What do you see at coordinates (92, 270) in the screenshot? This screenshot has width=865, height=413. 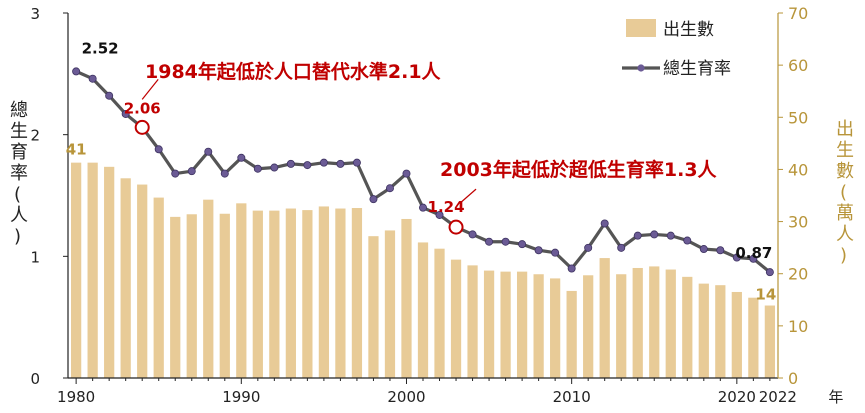 I see `bar-1981` at bounding box center [92, 270].